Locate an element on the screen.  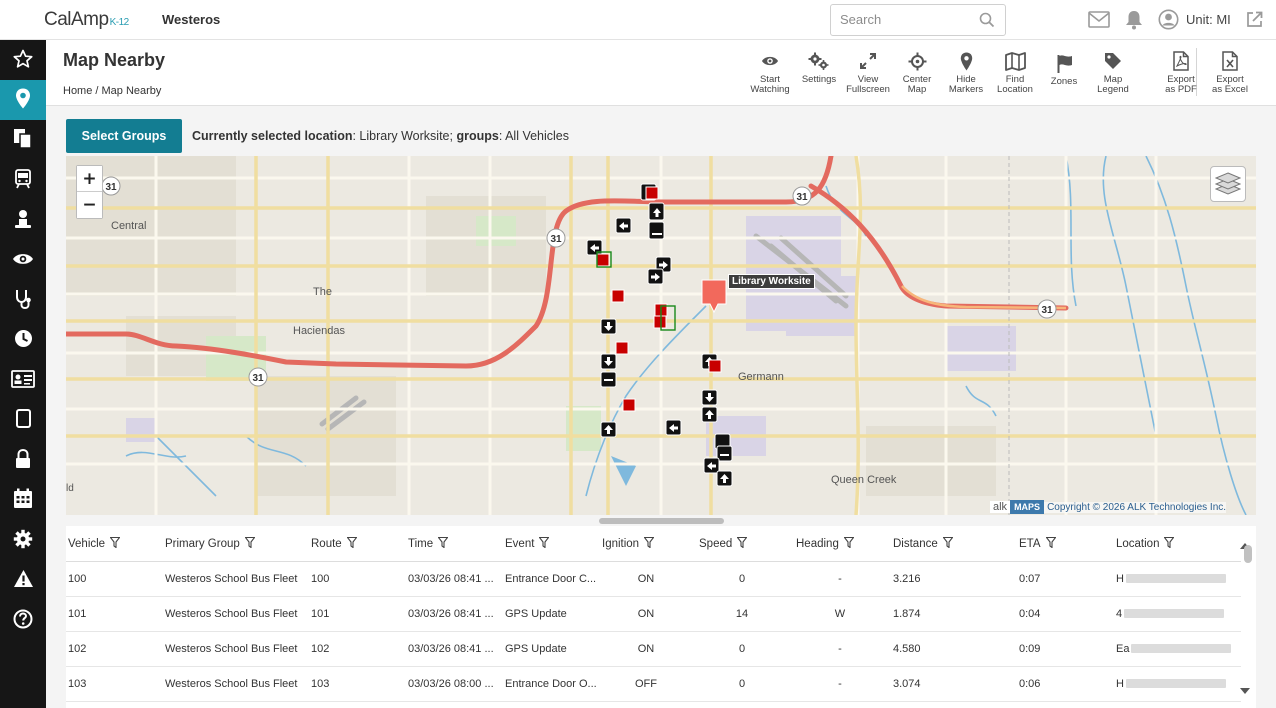
column-header-heading: Heading is located at coordinates (825, 543).